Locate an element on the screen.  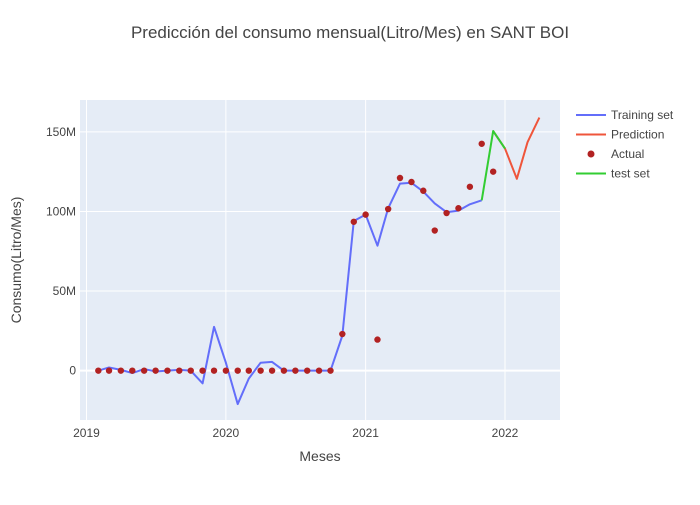
x-tick-label: 2021 is located at coordinates (365, 433).